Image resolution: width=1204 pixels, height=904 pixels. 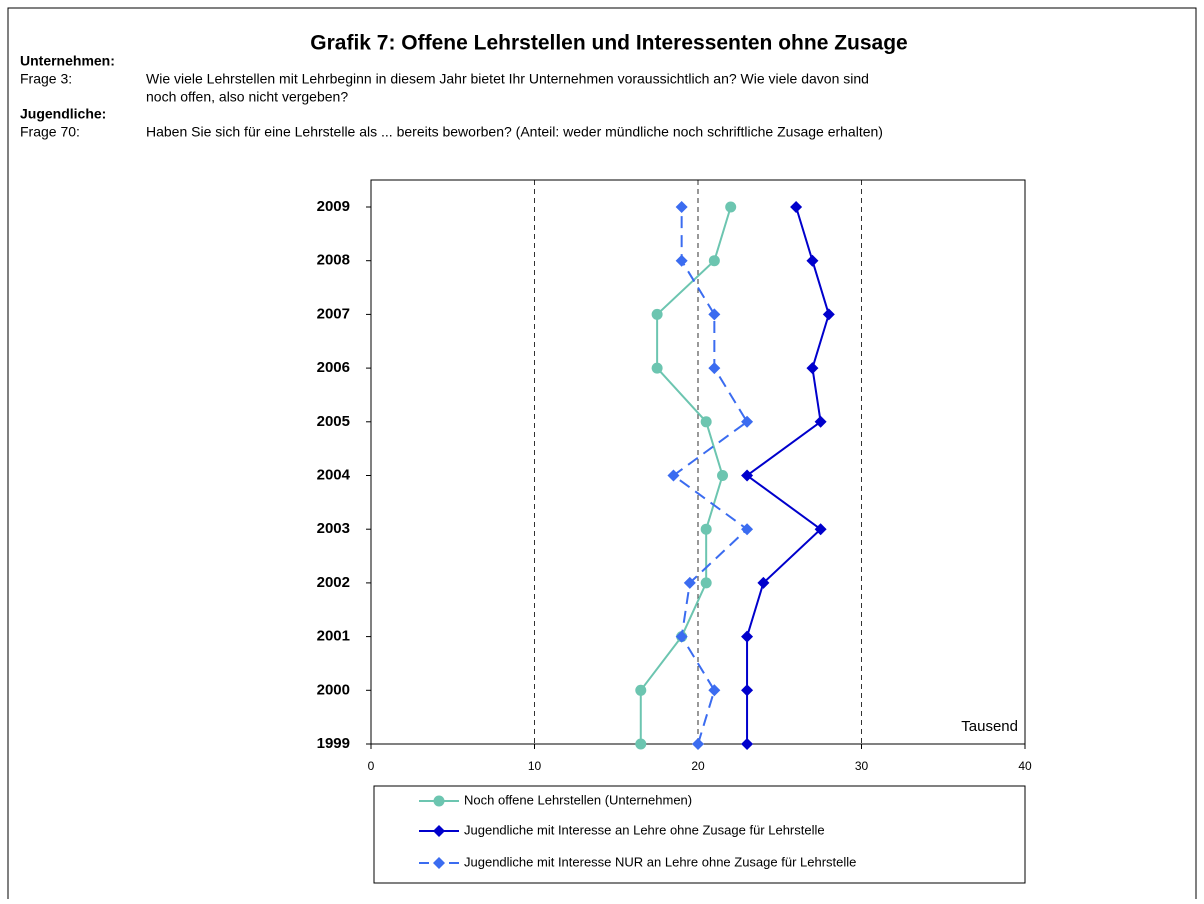 I want to click on y-tick-label: 2009, so click(x=333, y=206).